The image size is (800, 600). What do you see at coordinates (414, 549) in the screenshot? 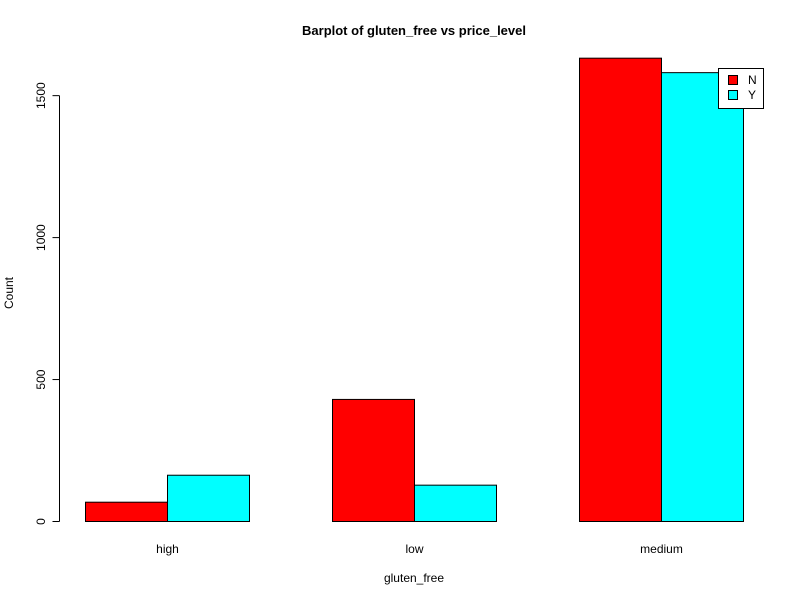
I see `x-tick-label: low` at bounding box center [414, 549].